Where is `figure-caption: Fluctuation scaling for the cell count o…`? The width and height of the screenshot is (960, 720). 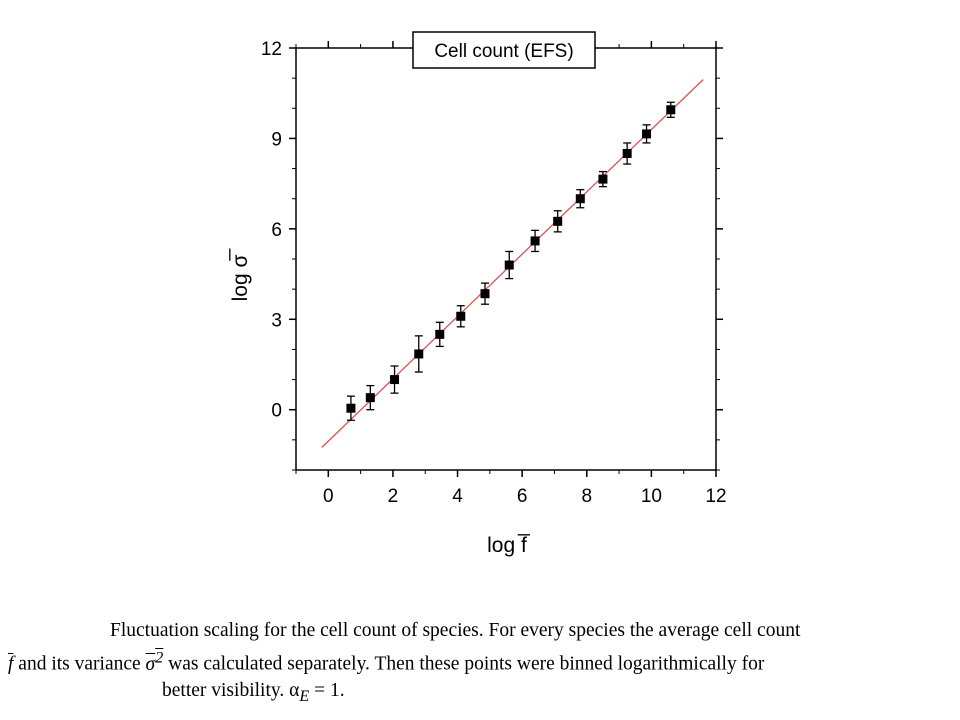 figure-caption: Fluctuation scaling for the cell count o… is located at coordinates (479, 663).